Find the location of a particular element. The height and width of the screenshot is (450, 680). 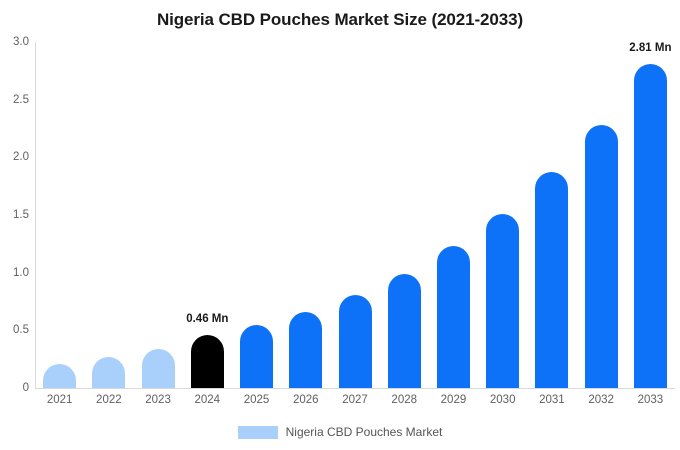

bar-2021 is located at coordinates (60, 375).